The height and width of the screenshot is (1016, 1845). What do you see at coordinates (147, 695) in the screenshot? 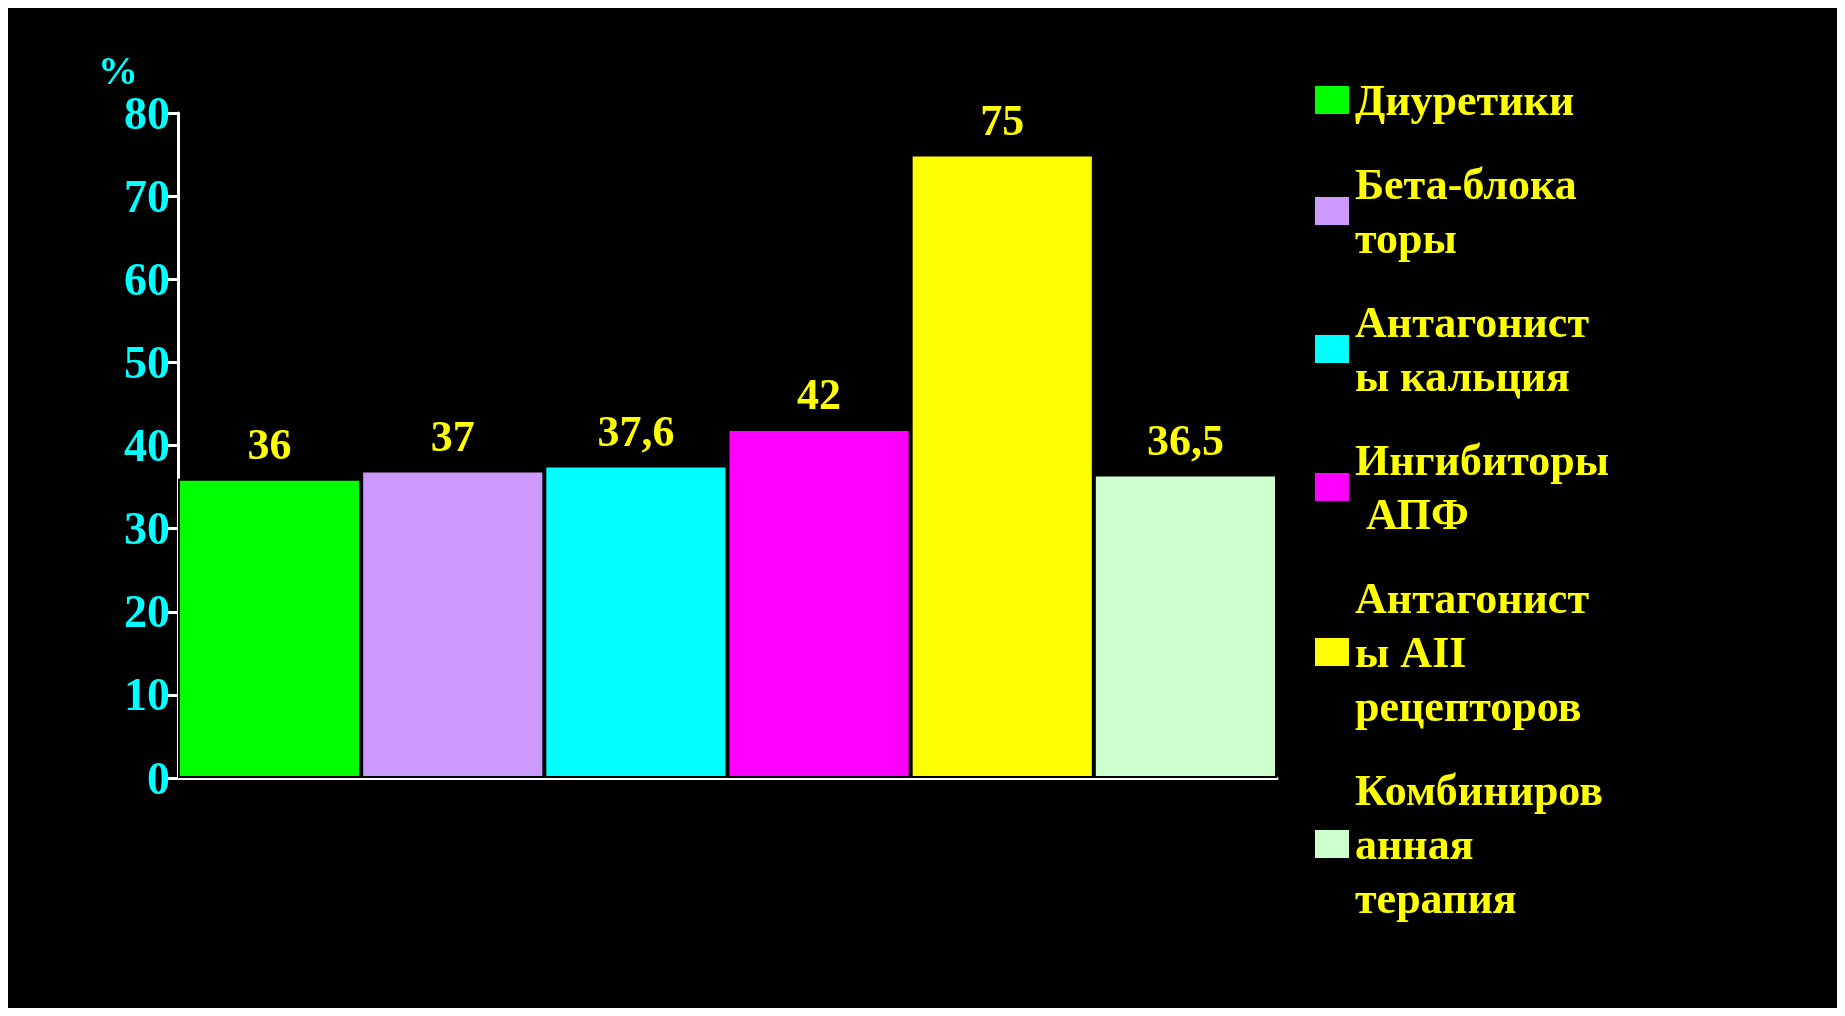
I see `y-tick-label: 10` at bounding box center [147, 695].